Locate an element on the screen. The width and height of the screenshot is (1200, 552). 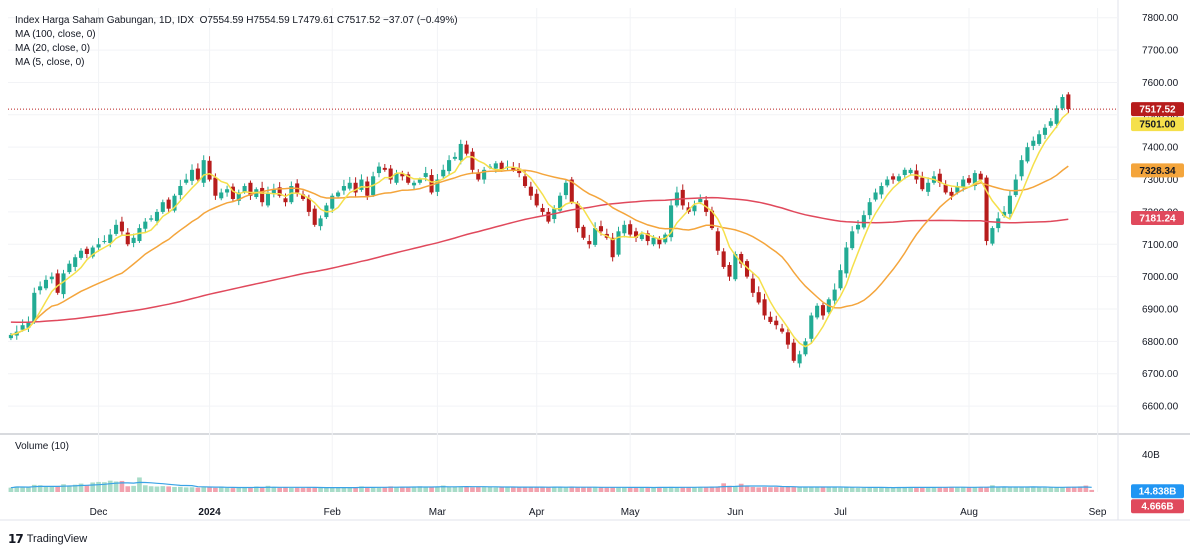
x-tick-label: Sep is located at coordinates (1098, 512).